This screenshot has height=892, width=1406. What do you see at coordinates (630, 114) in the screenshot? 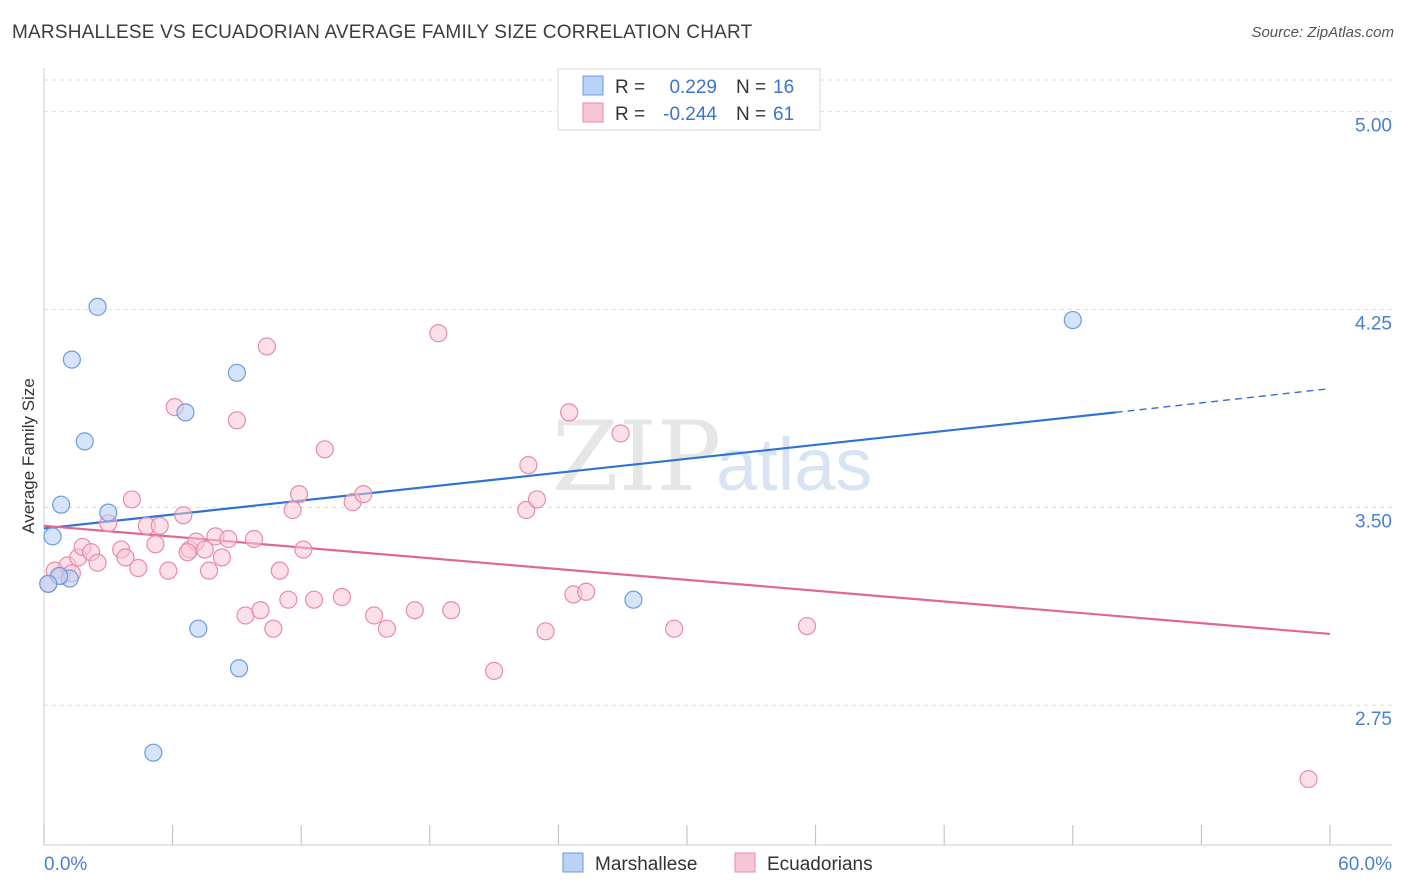
I see `legend-r-label-ecuadorians: R =` at bounding box center [630, 114].